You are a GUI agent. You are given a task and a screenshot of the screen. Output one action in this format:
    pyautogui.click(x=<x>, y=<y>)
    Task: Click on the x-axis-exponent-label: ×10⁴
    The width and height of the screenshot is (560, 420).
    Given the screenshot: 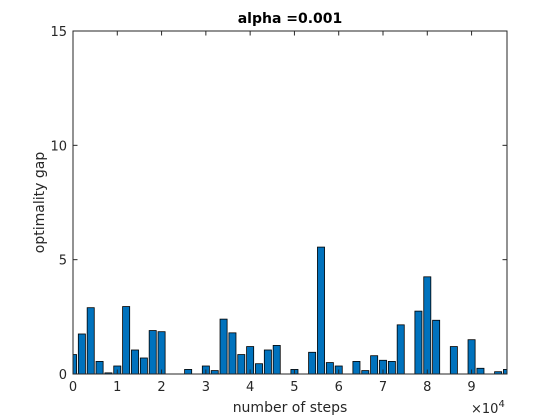 What is the action you would take?
    pyautogui.click(x=488, y=408)
    